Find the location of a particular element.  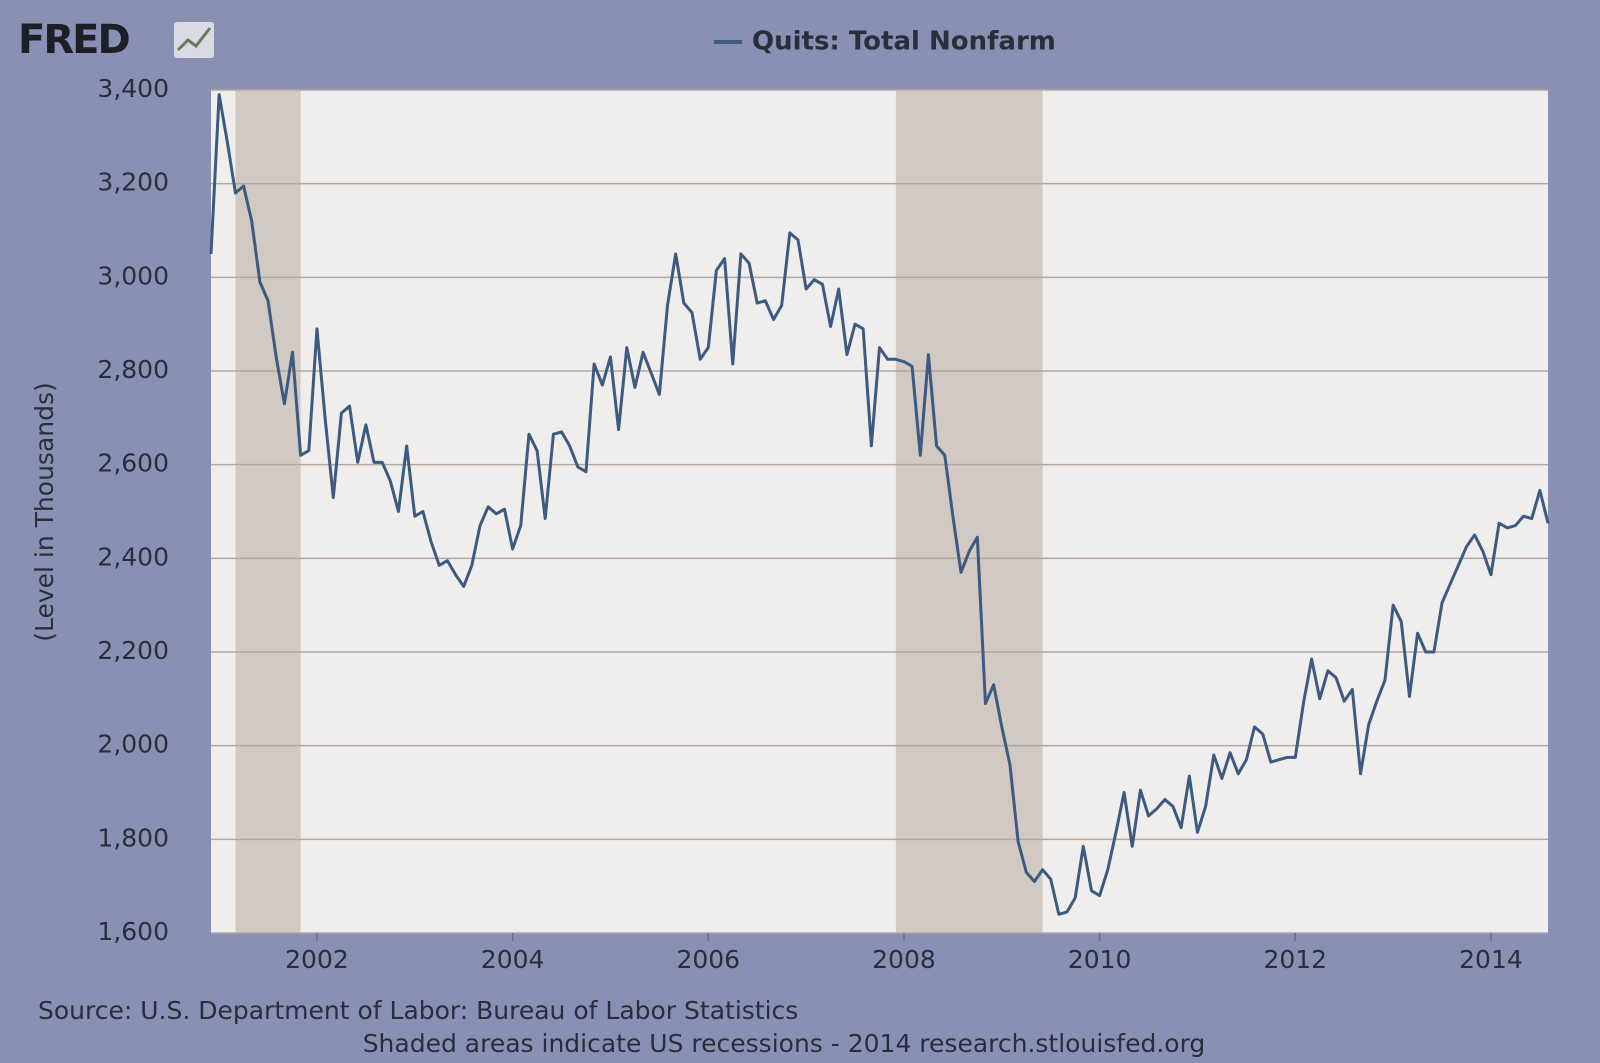

y-tick-label: 1,600 is located at coordinates (133, 931).